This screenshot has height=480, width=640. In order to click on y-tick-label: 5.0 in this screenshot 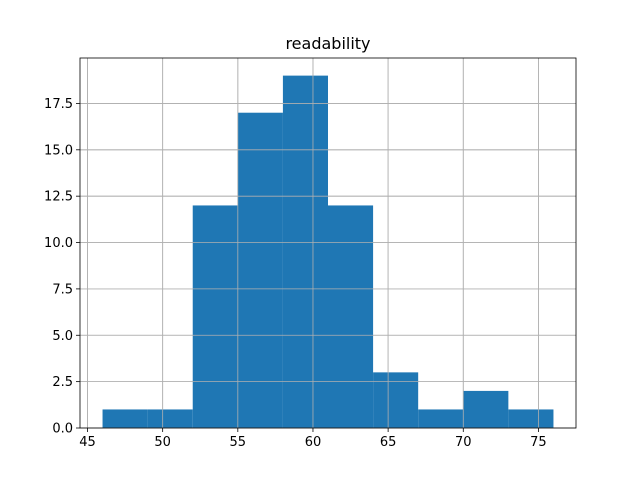, I will do `click(62, 336)`.